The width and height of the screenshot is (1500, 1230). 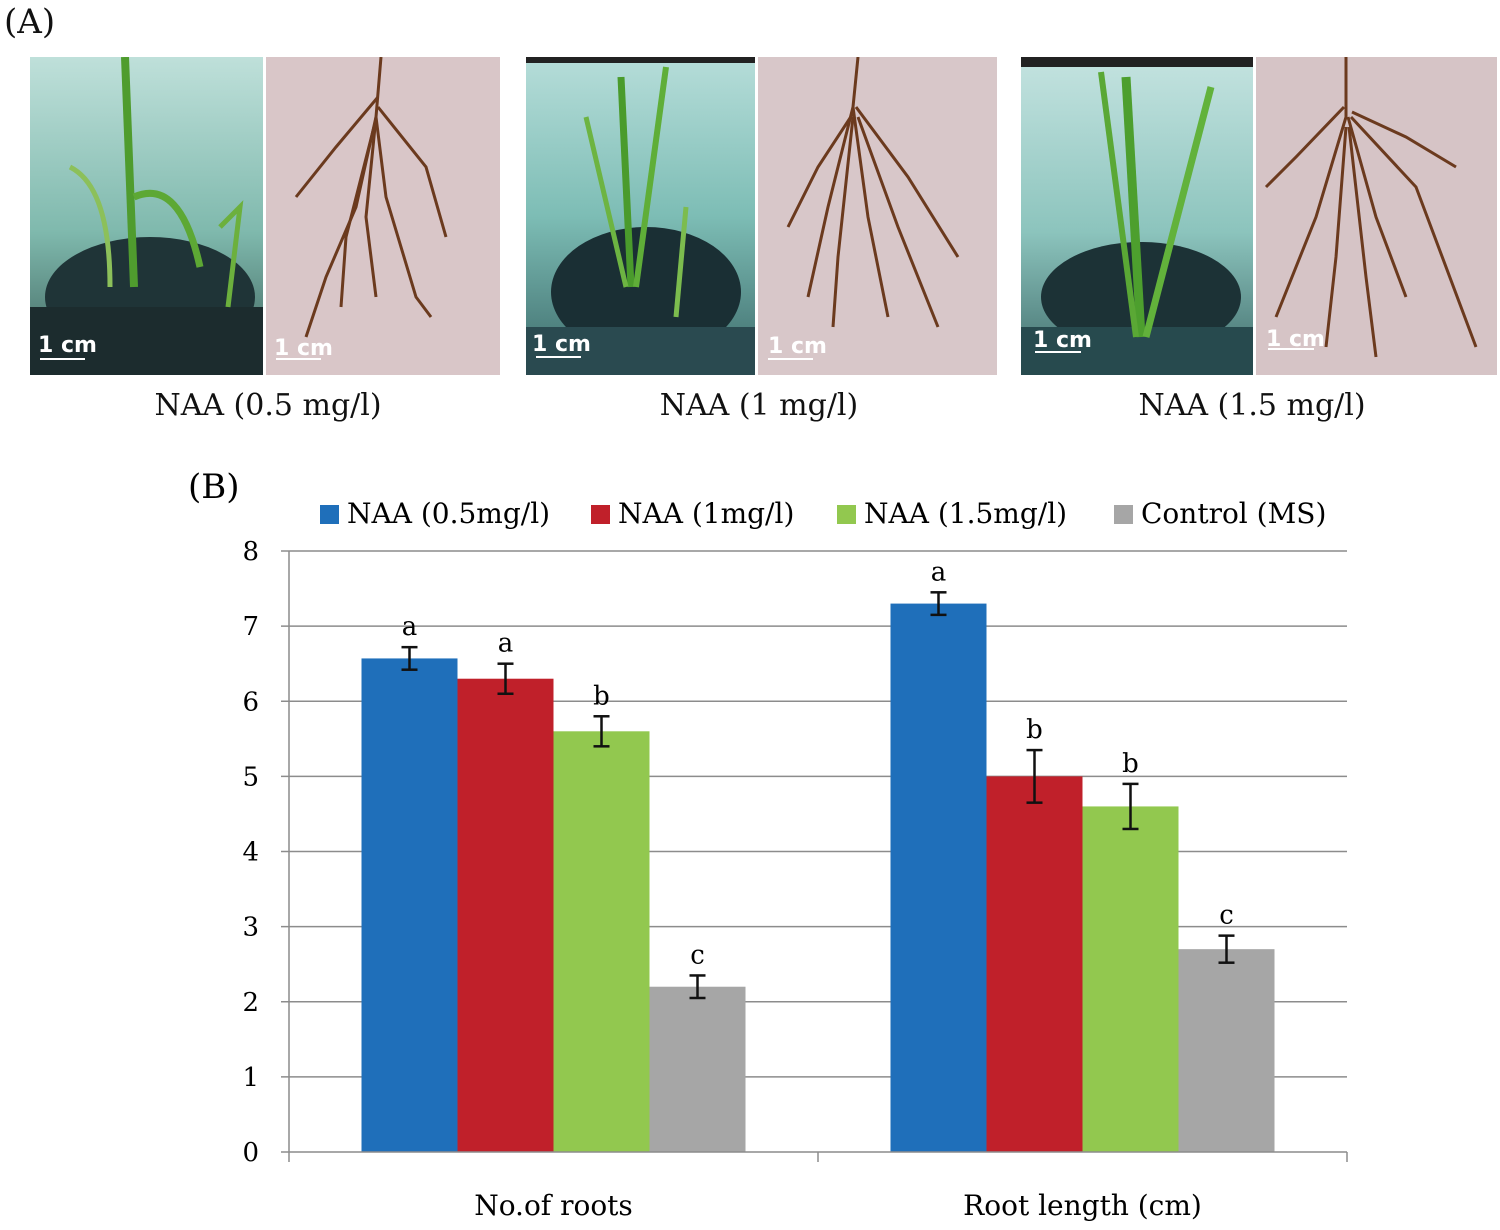 What do you see at coordinates (268, 405) in the screenshot?
I see `caption-naa-0-5: NAA (0.5 mg/l)` at bounding box center [268, 405].